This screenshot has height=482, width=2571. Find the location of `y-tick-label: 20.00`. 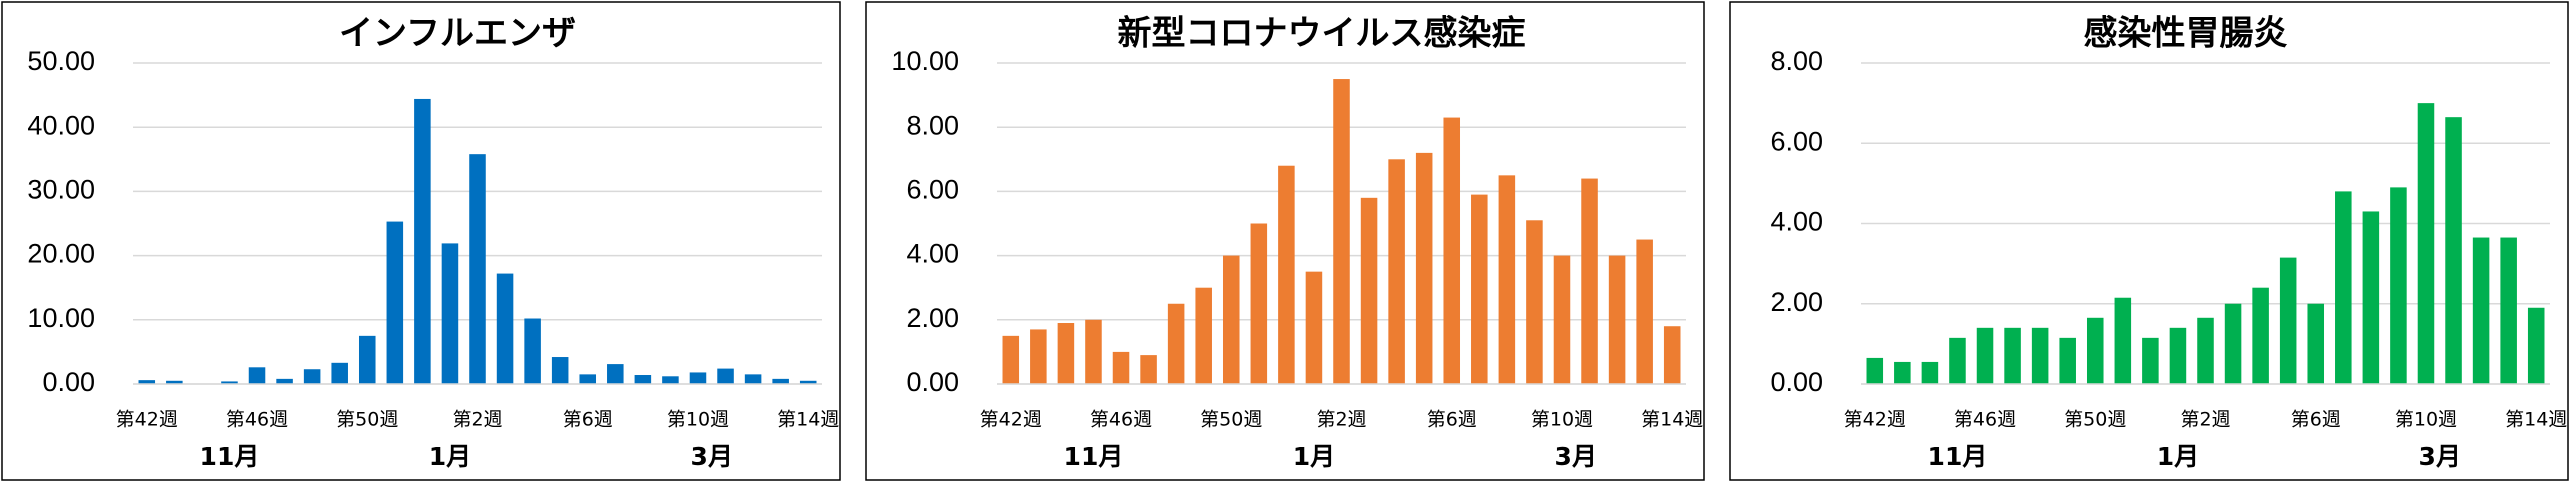

y-tick-label: 20.00 is located at coordinates (61, 254).